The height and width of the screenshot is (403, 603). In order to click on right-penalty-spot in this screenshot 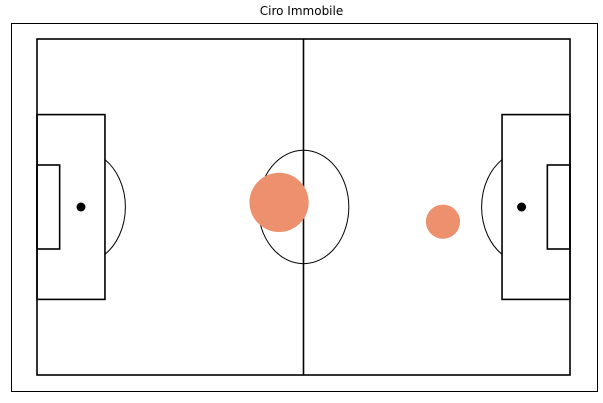, I will do `click(522, 207)`.